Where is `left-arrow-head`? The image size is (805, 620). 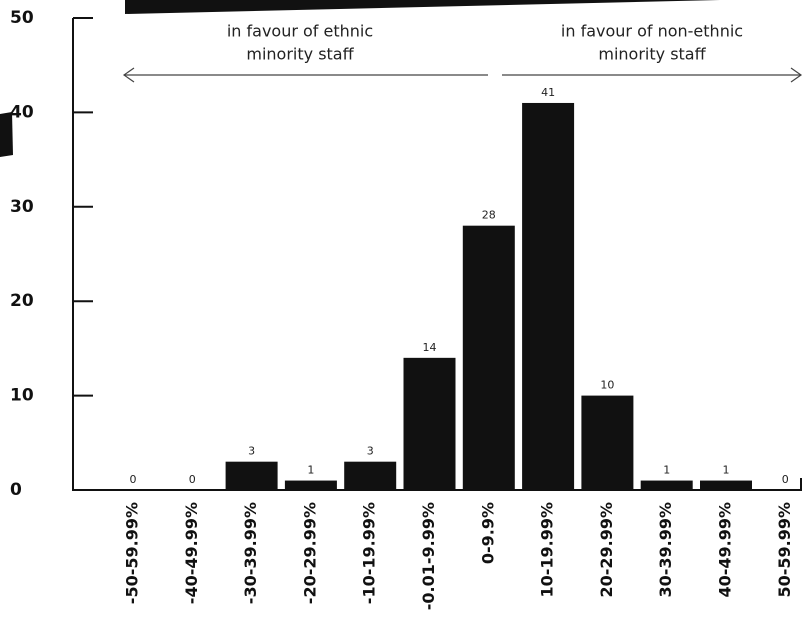 left-arrow-head is located at coordinates (128, 75).